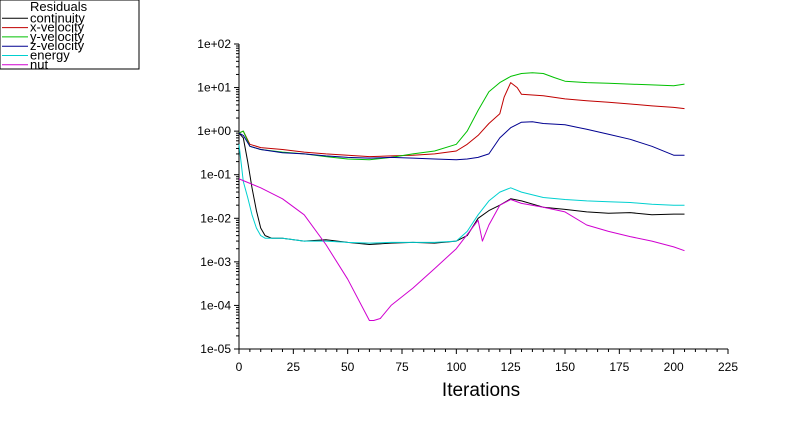 The image size is (803, 427). Describe the element at coordinates (565, 367) in the screenshot. I see `x-tick-label: 150` at that location.